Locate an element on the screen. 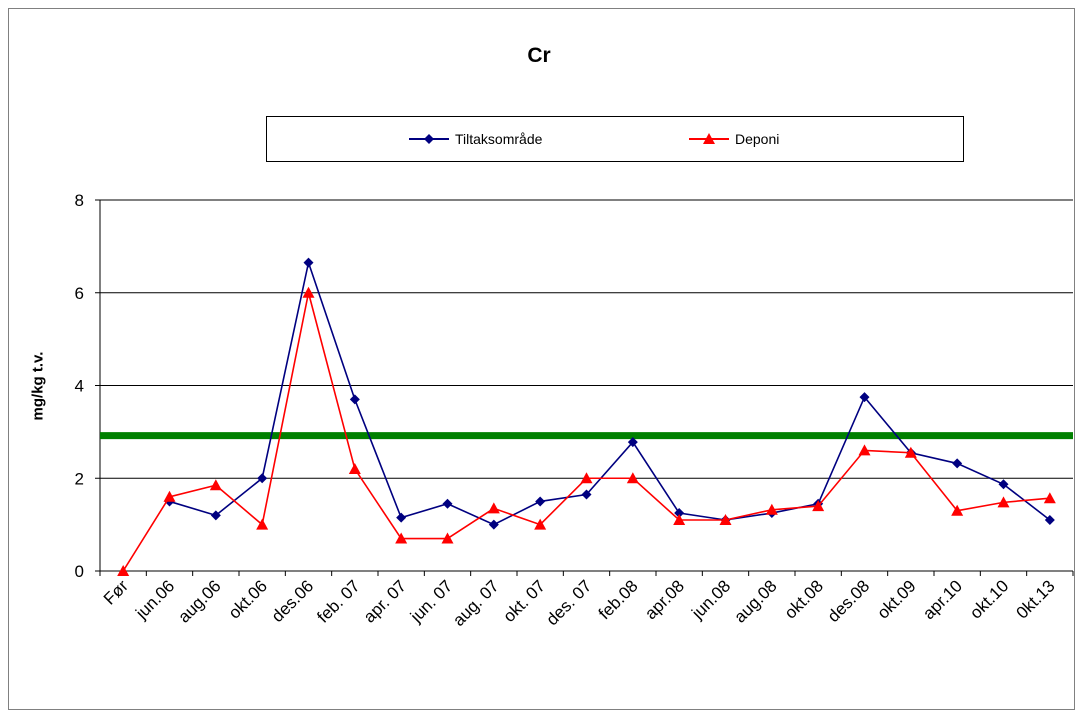  x-tick-label: des. 07 is located at coordinates (568, 602).